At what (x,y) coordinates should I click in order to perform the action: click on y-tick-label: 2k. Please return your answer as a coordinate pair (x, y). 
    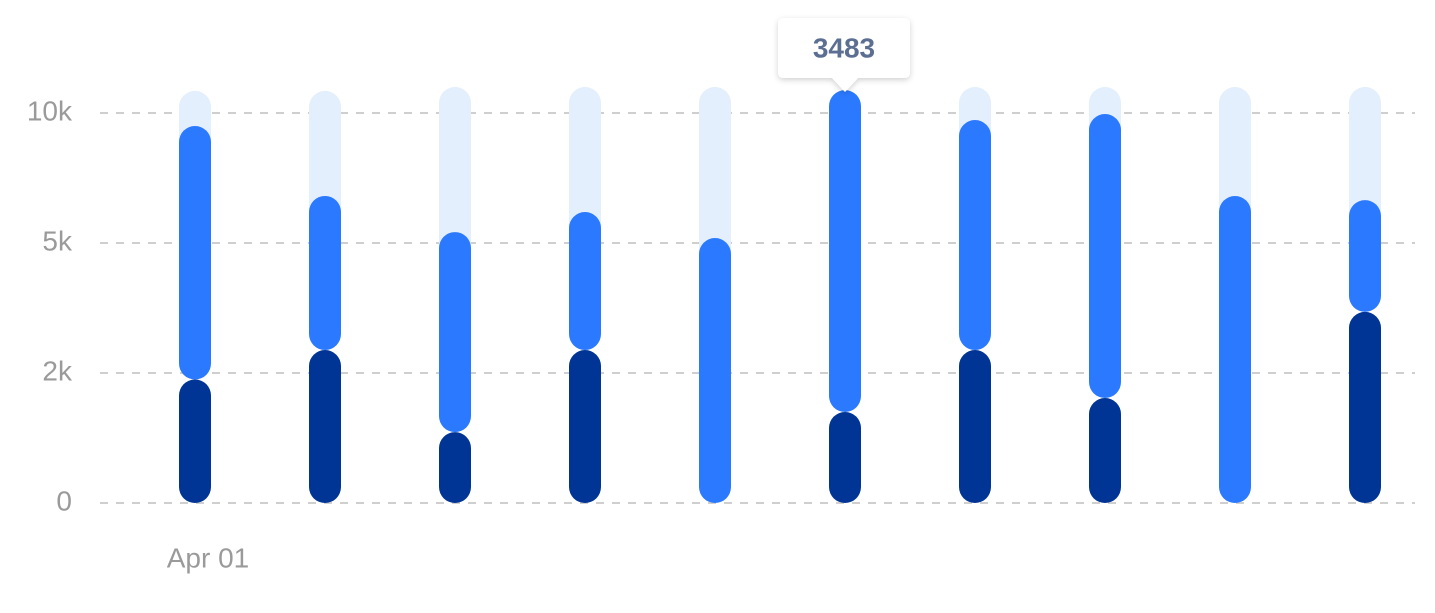
    Looking at the image, I should click on (57, 370).